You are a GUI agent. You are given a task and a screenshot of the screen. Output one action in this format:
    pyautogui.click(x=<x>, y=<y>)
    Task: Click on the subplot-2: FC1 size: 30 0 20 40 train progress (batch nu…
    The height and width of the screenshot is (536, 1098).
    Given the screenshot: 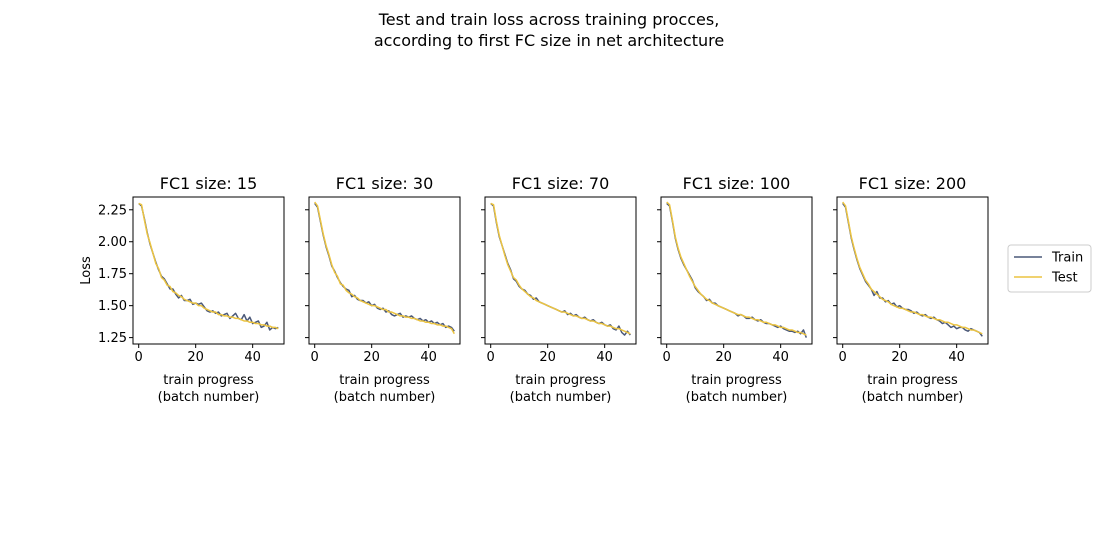 What is the action you would take?
    pyautogui.click(x=383, y=289)
    